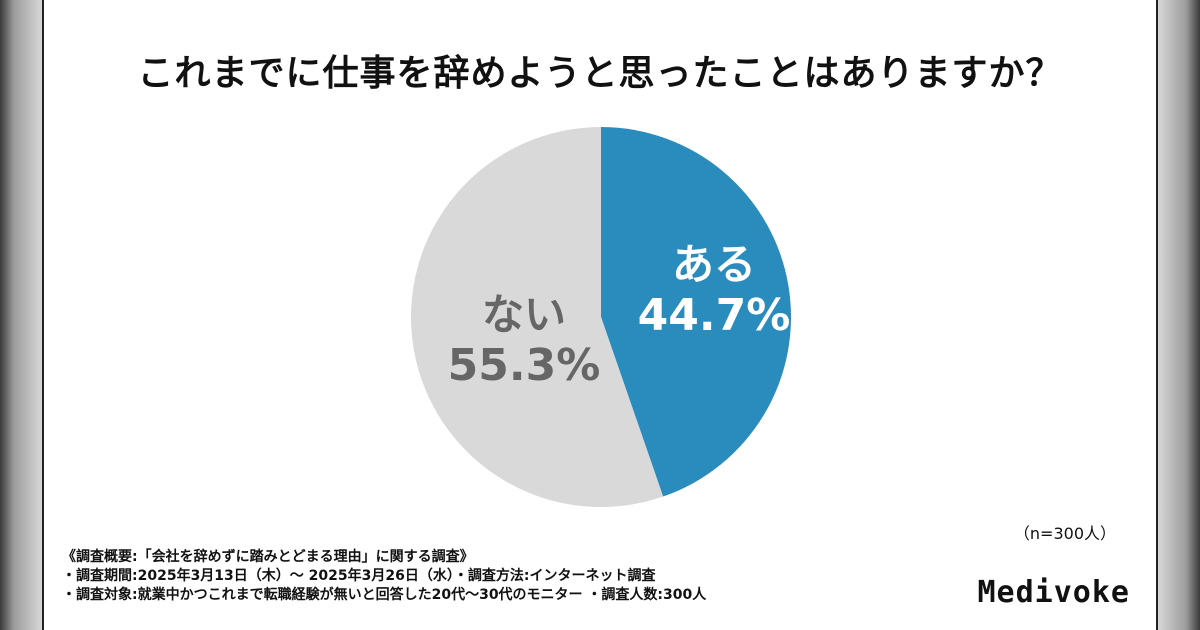 The image size is (1200, 630). Describe the element at coordinates (714, 316) in the screenshot. I see `slice-value-aru: 44.7%` at that location.